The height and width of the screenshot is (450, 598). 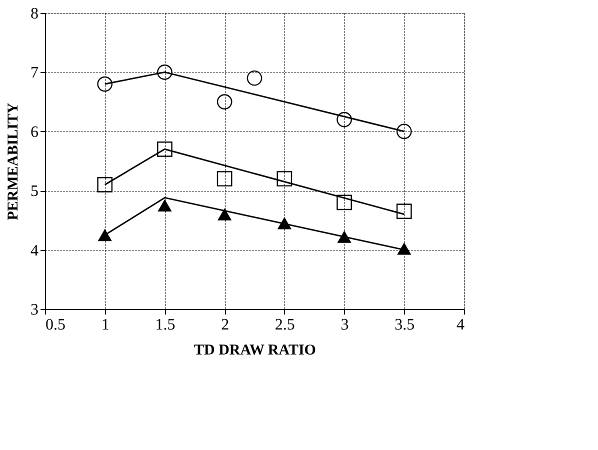 I want to click on x-tick-label: 1, so click(x=105, y=325).